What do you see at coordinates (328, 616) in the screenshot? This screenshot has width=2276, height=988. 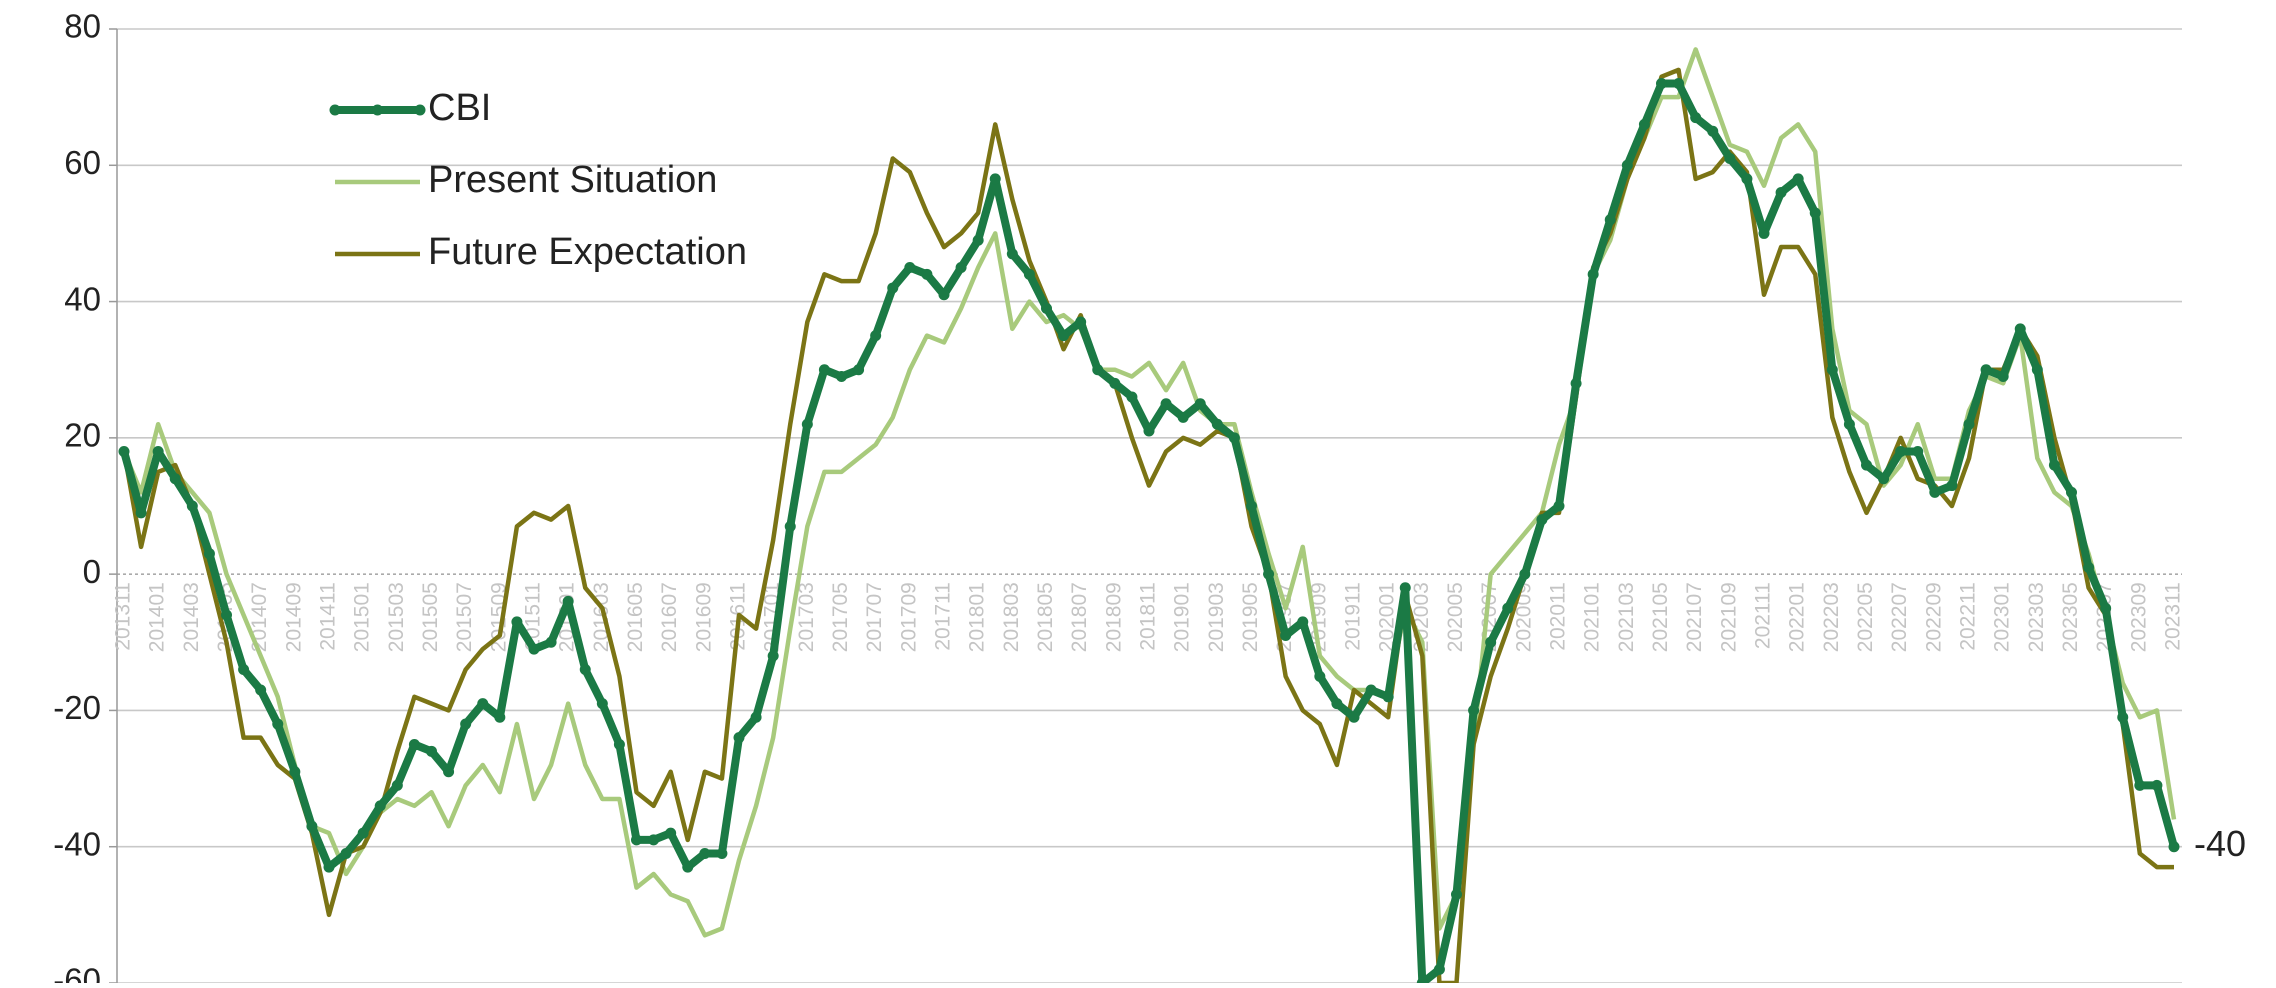 I see `x-tick-label: 201411` at bounding box center [328, 616].